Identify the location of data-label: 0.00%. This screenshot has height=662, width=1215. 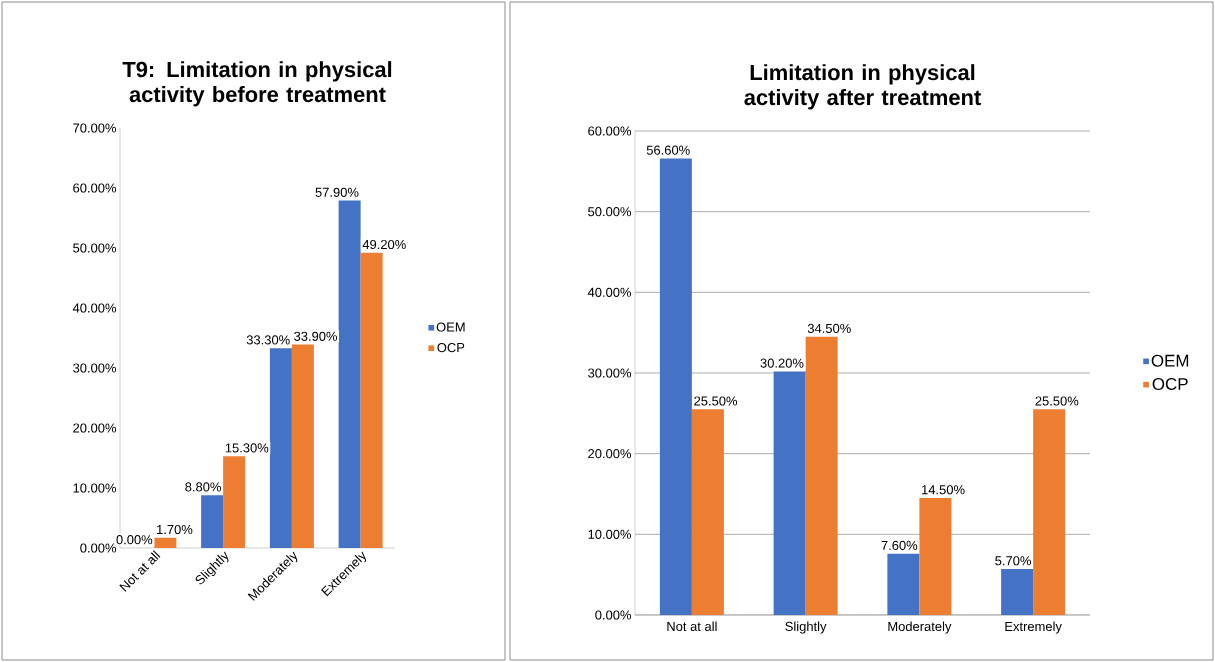
(134, 540).